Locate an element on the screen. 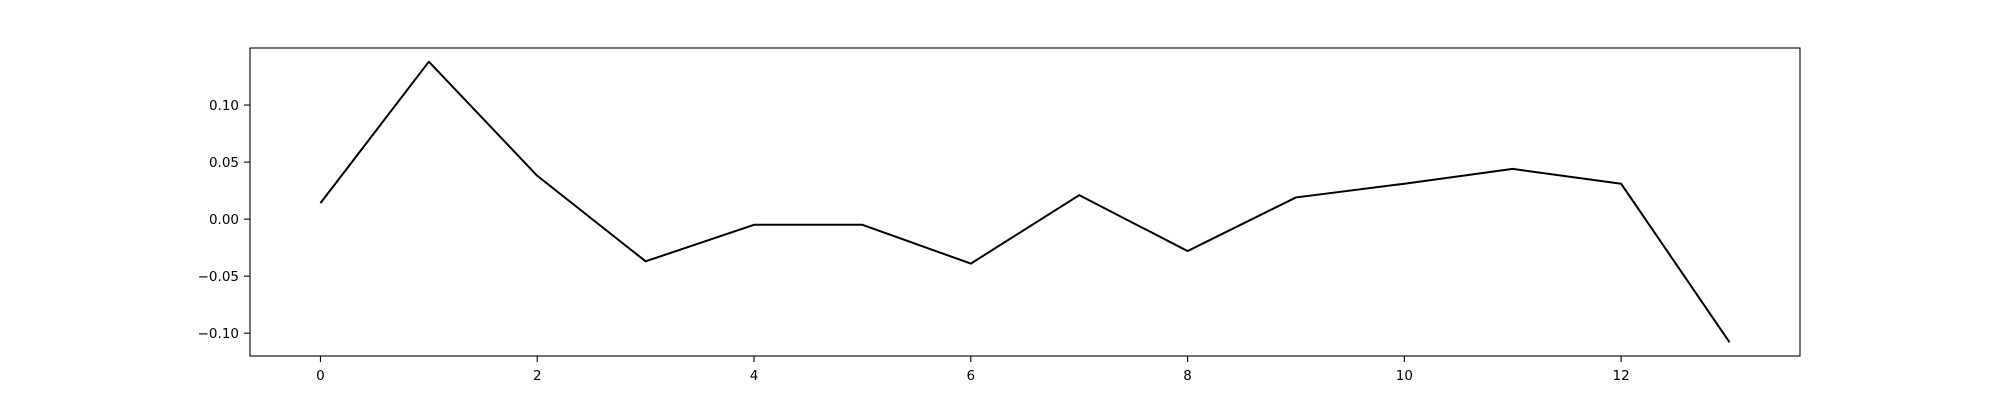  y-axis: −0.10 −0.05 0.00 0.05 0.10 is located at coordinates (224, 220).